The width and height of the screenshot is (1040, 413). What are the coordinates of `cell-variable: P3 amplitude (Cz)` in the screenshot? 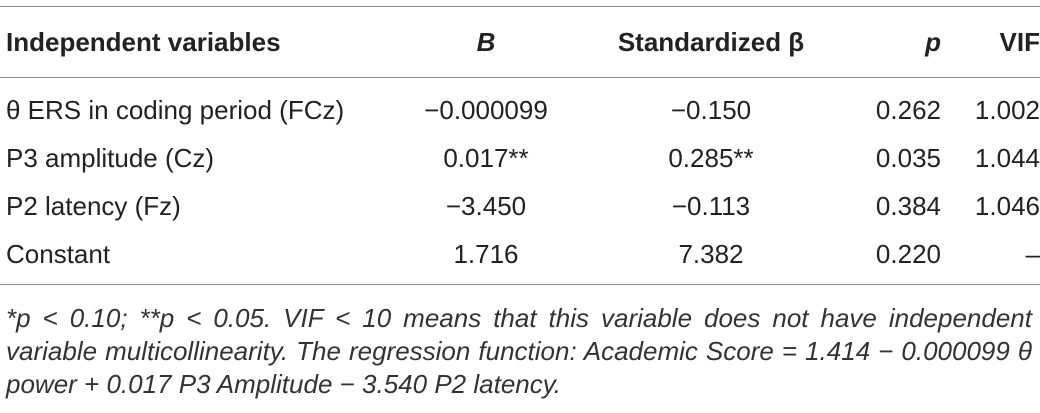 It's located at (110, 158).